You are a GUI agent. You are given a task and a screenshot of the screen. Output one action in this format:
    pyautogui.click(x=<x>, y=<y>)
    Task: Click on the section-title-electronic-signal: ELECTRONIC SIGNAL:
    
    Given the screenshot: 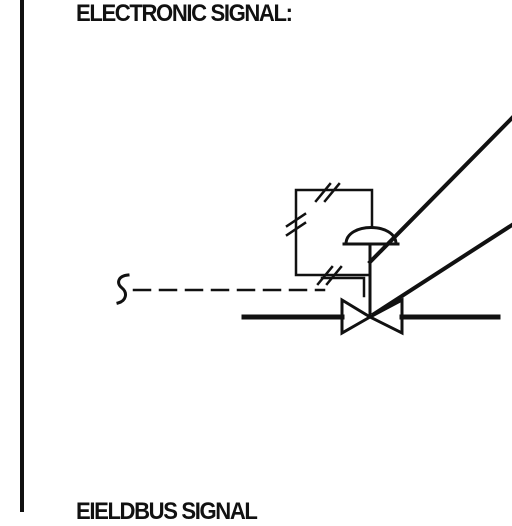 What is the action you would take?
    pyautogui.click(x=184, y=13)
    